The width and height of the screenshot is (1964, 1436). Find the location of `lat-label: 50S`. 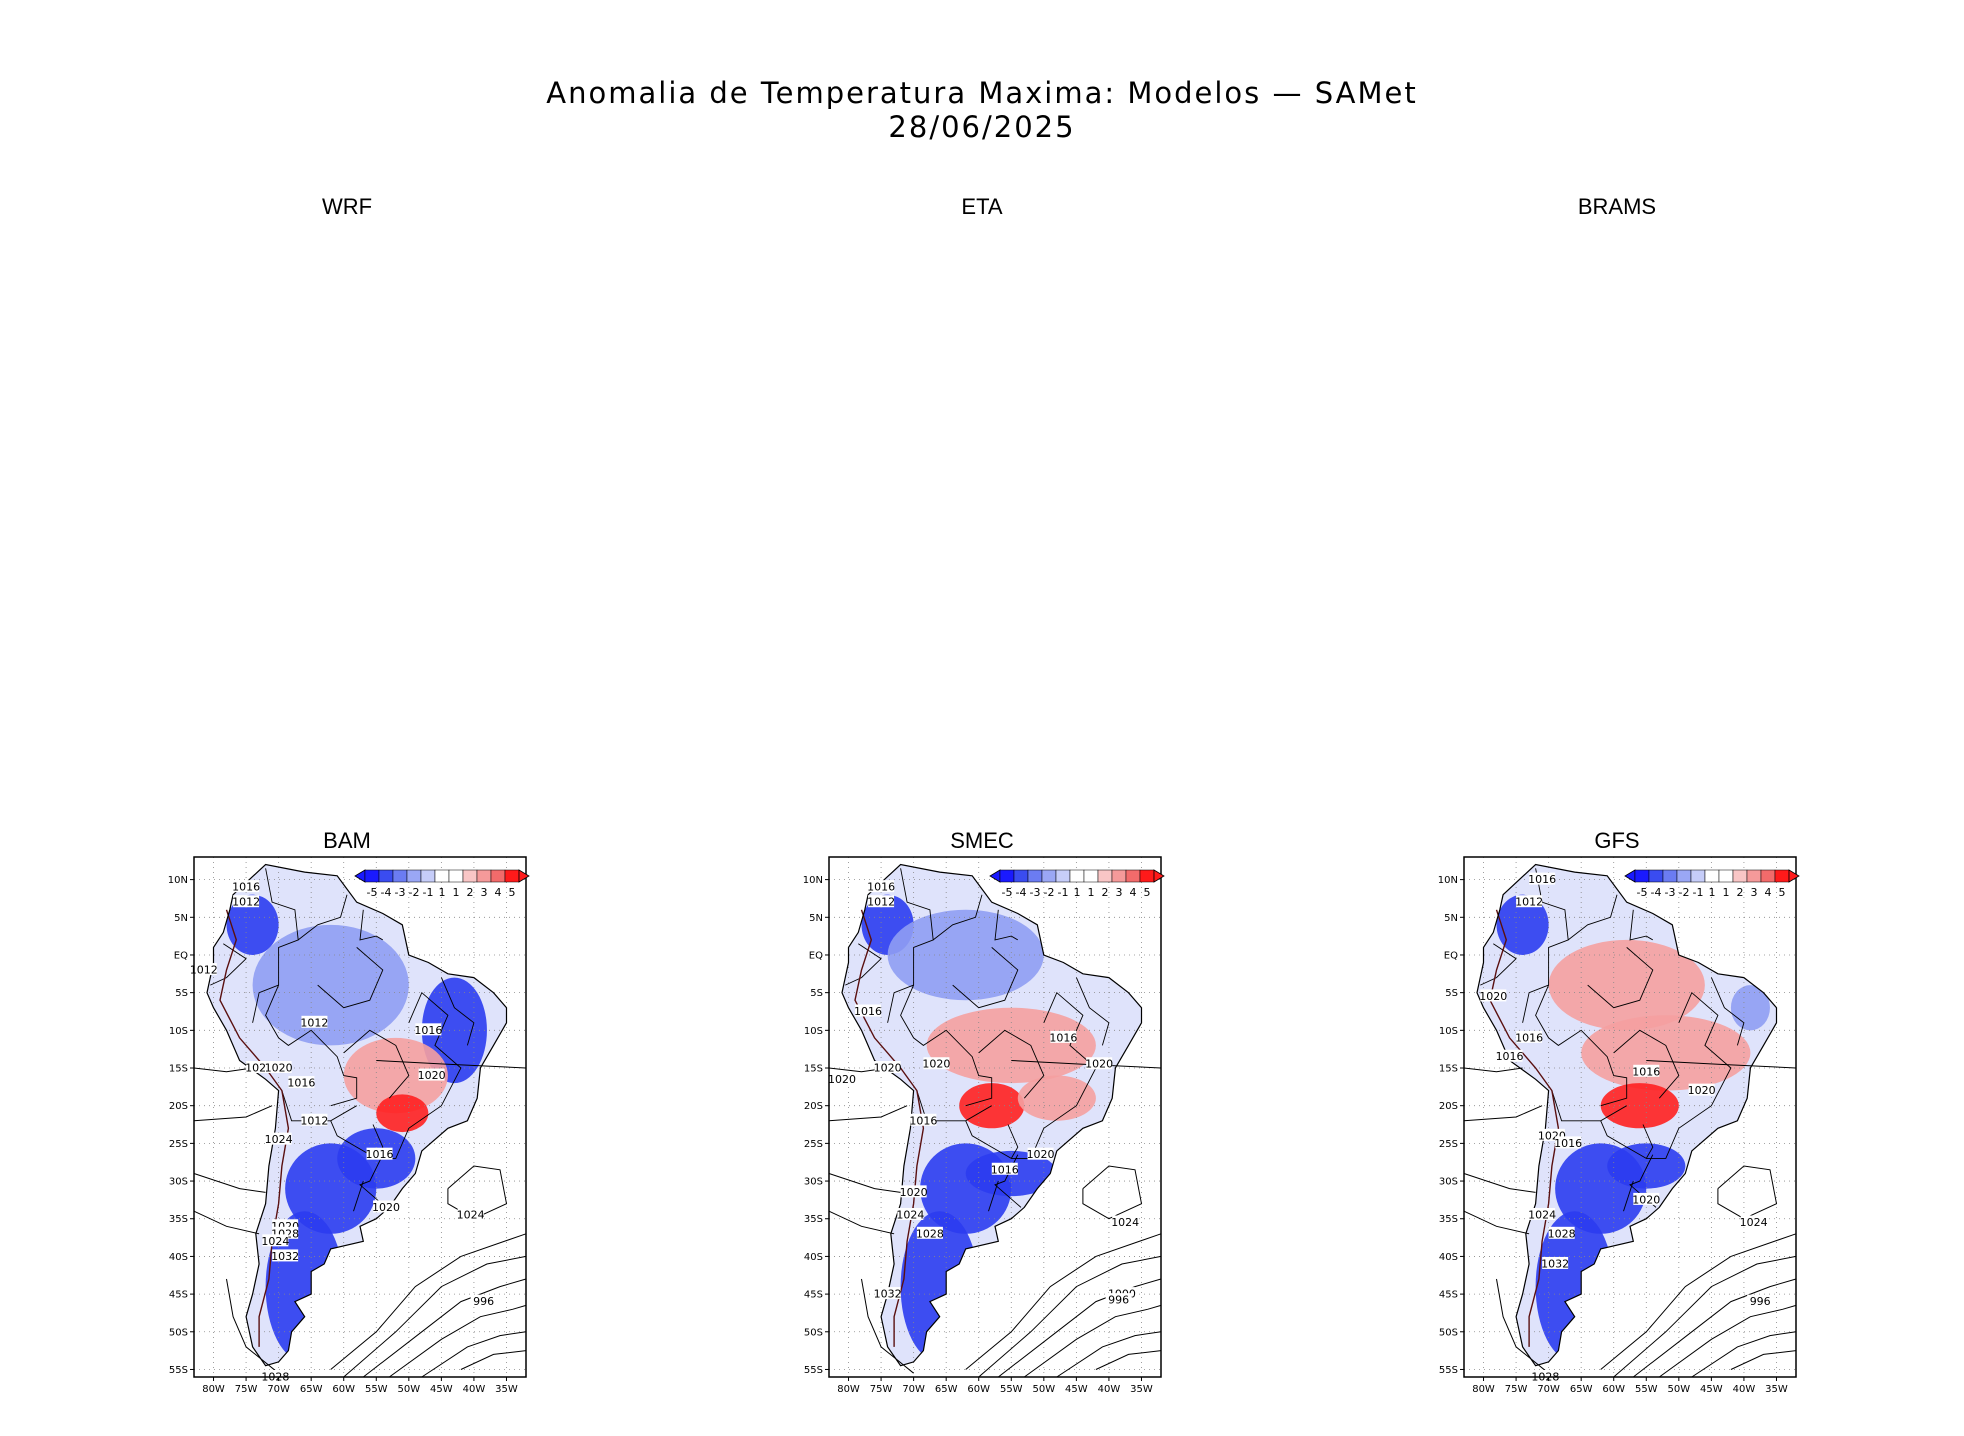

lat-label: 50S is located at coordinates (178, 1332).